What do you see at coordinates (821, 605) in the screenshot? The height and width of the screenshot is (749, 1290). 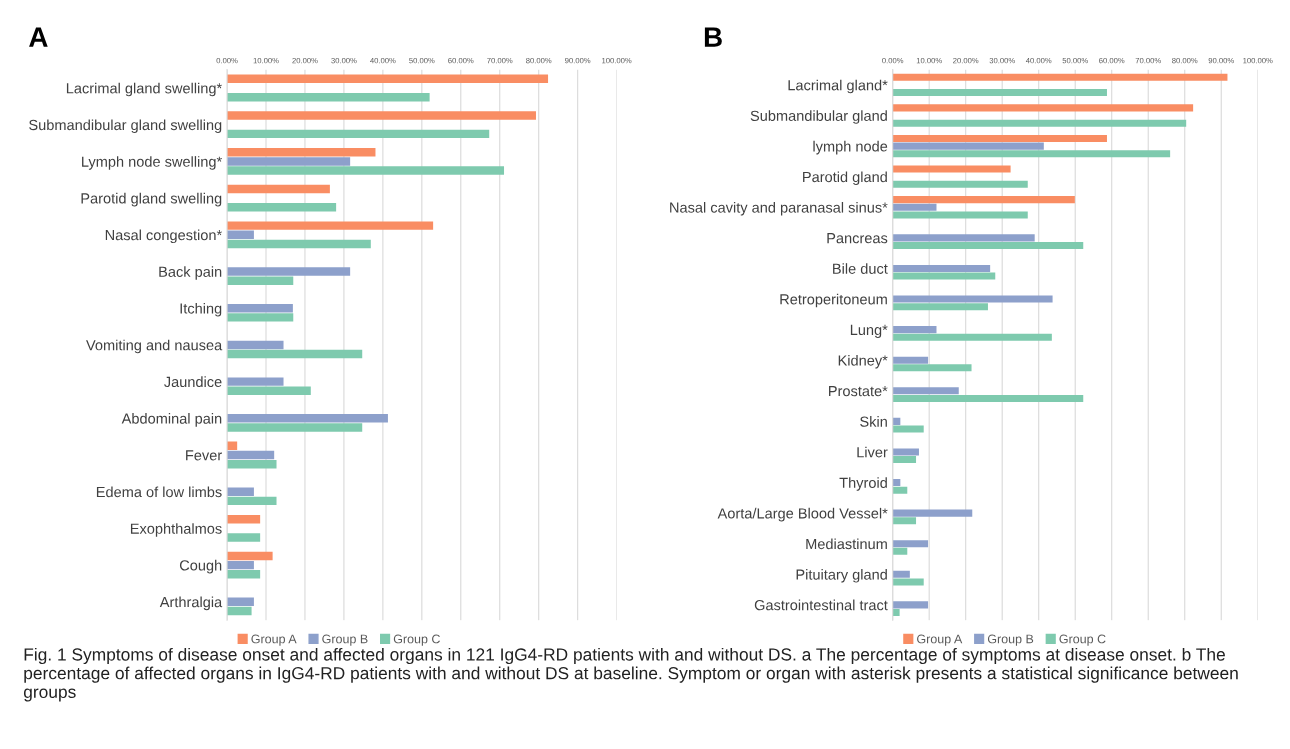 I see `y-tick-label: Gastrointestinal tract` at bounding box center [821, 605].